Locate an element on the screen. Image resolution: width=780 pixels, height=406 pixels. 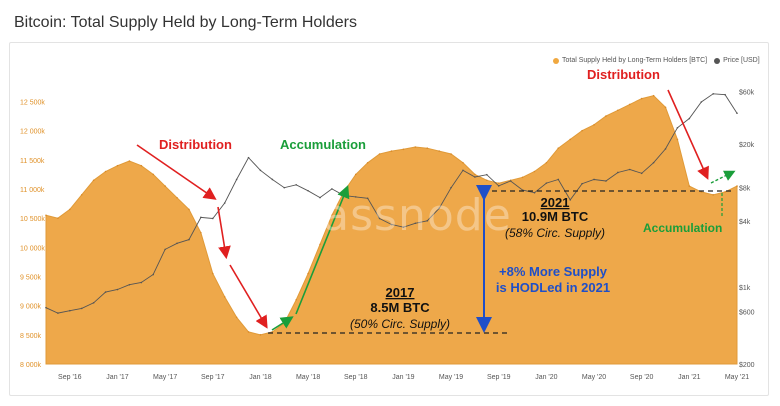
x-tick-label: May '18 is located at coordinates (308, 377).